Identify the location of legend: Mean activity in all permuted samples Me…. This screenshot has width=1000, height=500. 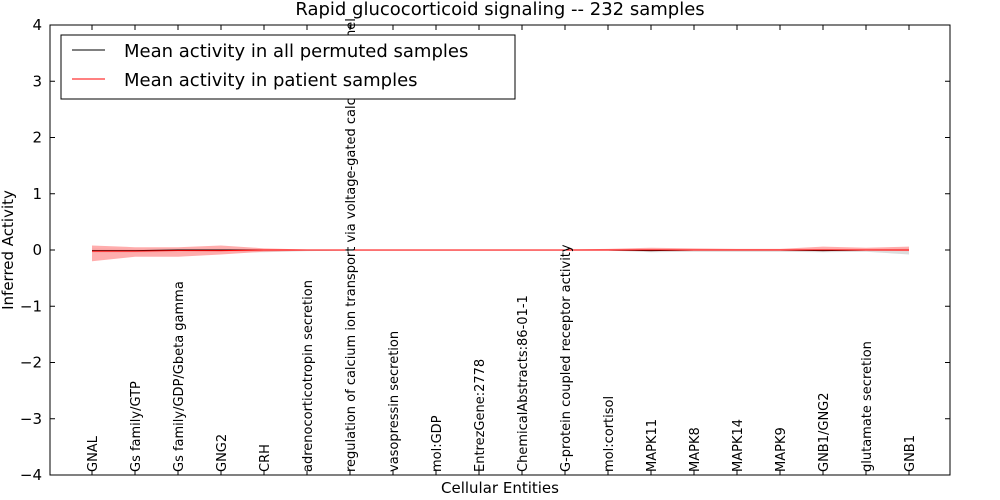
(288, 67).